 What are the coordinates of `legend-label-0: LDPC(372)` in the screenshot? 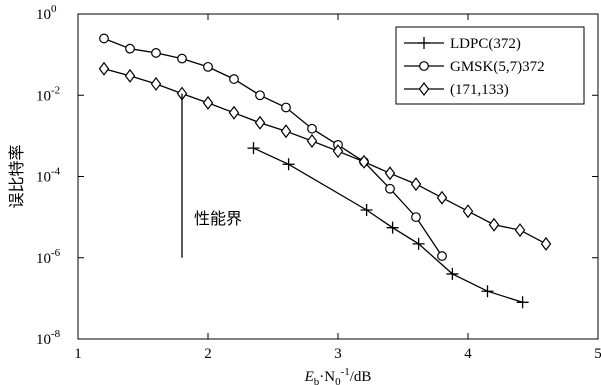 It's located at (485, 44).